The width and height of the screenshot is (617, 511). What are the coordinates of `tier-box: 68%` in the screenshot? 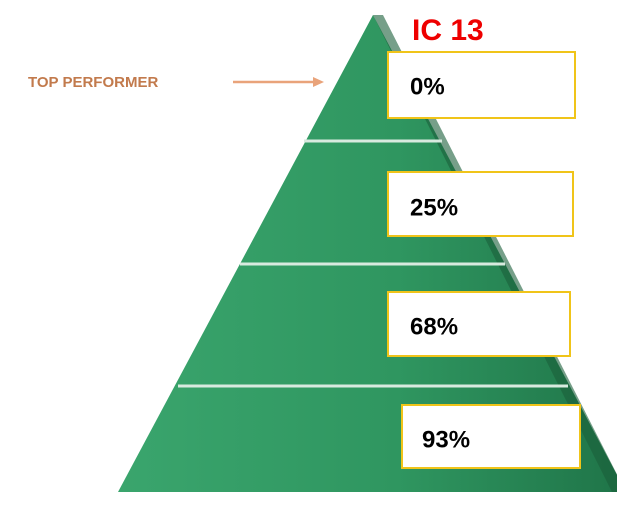 It's located at (479, 324).